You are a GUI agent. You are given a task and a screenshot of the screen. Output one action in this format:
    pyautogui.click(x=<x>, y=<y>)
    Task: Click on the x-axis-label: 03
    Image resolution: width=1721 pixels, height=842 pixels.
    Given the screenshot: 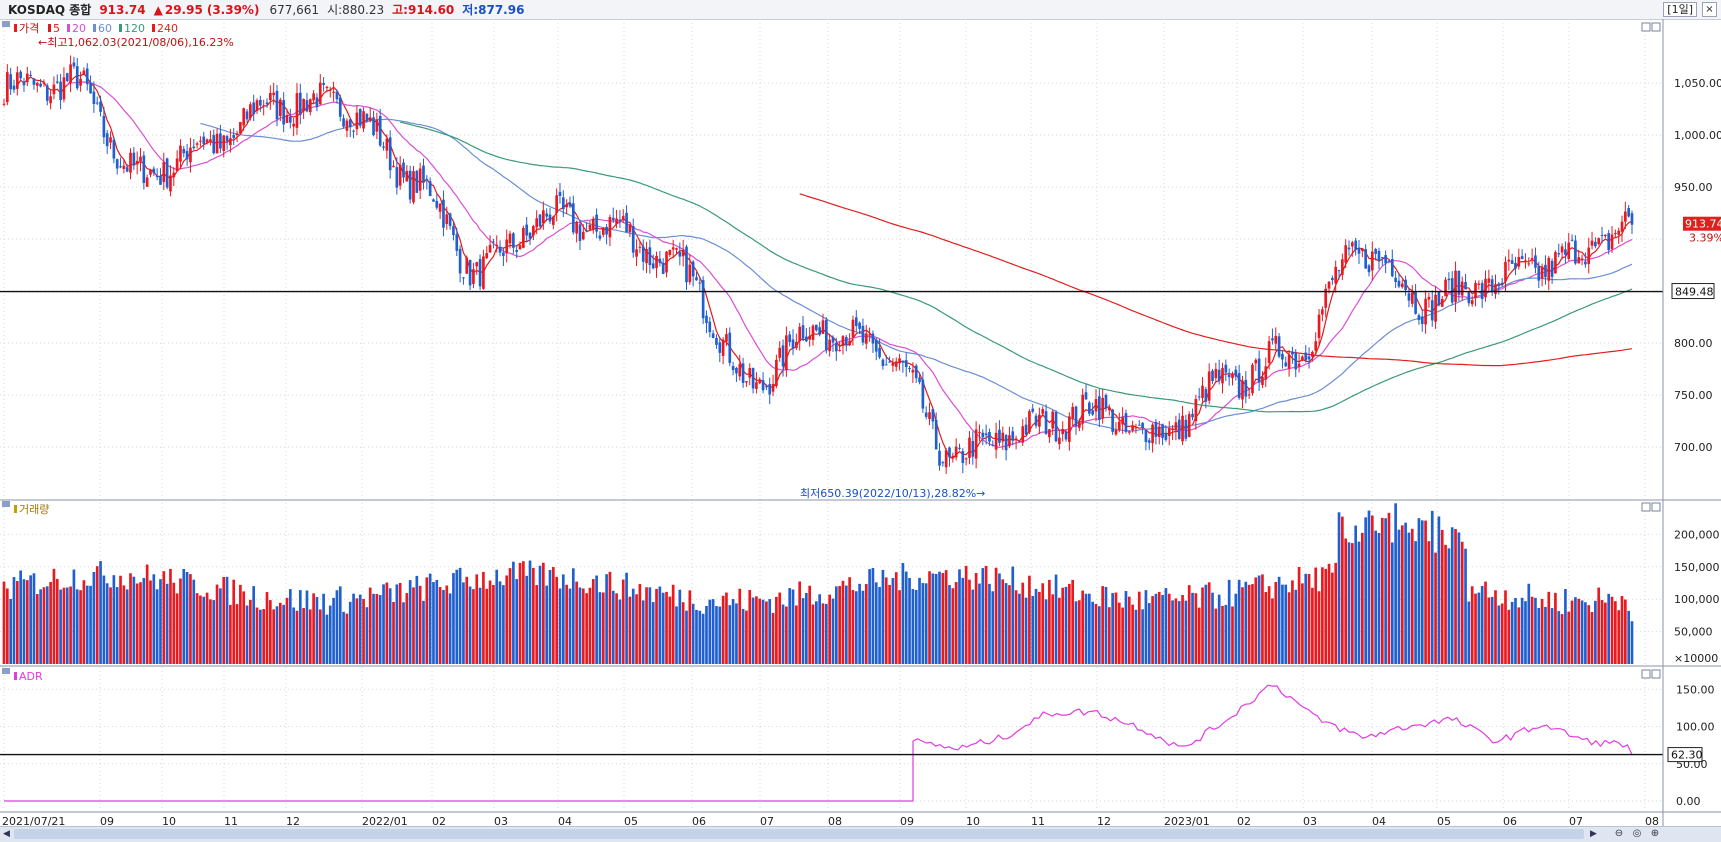 What is the action you would take?
    pyautogui.click(x=501, y=820)
    